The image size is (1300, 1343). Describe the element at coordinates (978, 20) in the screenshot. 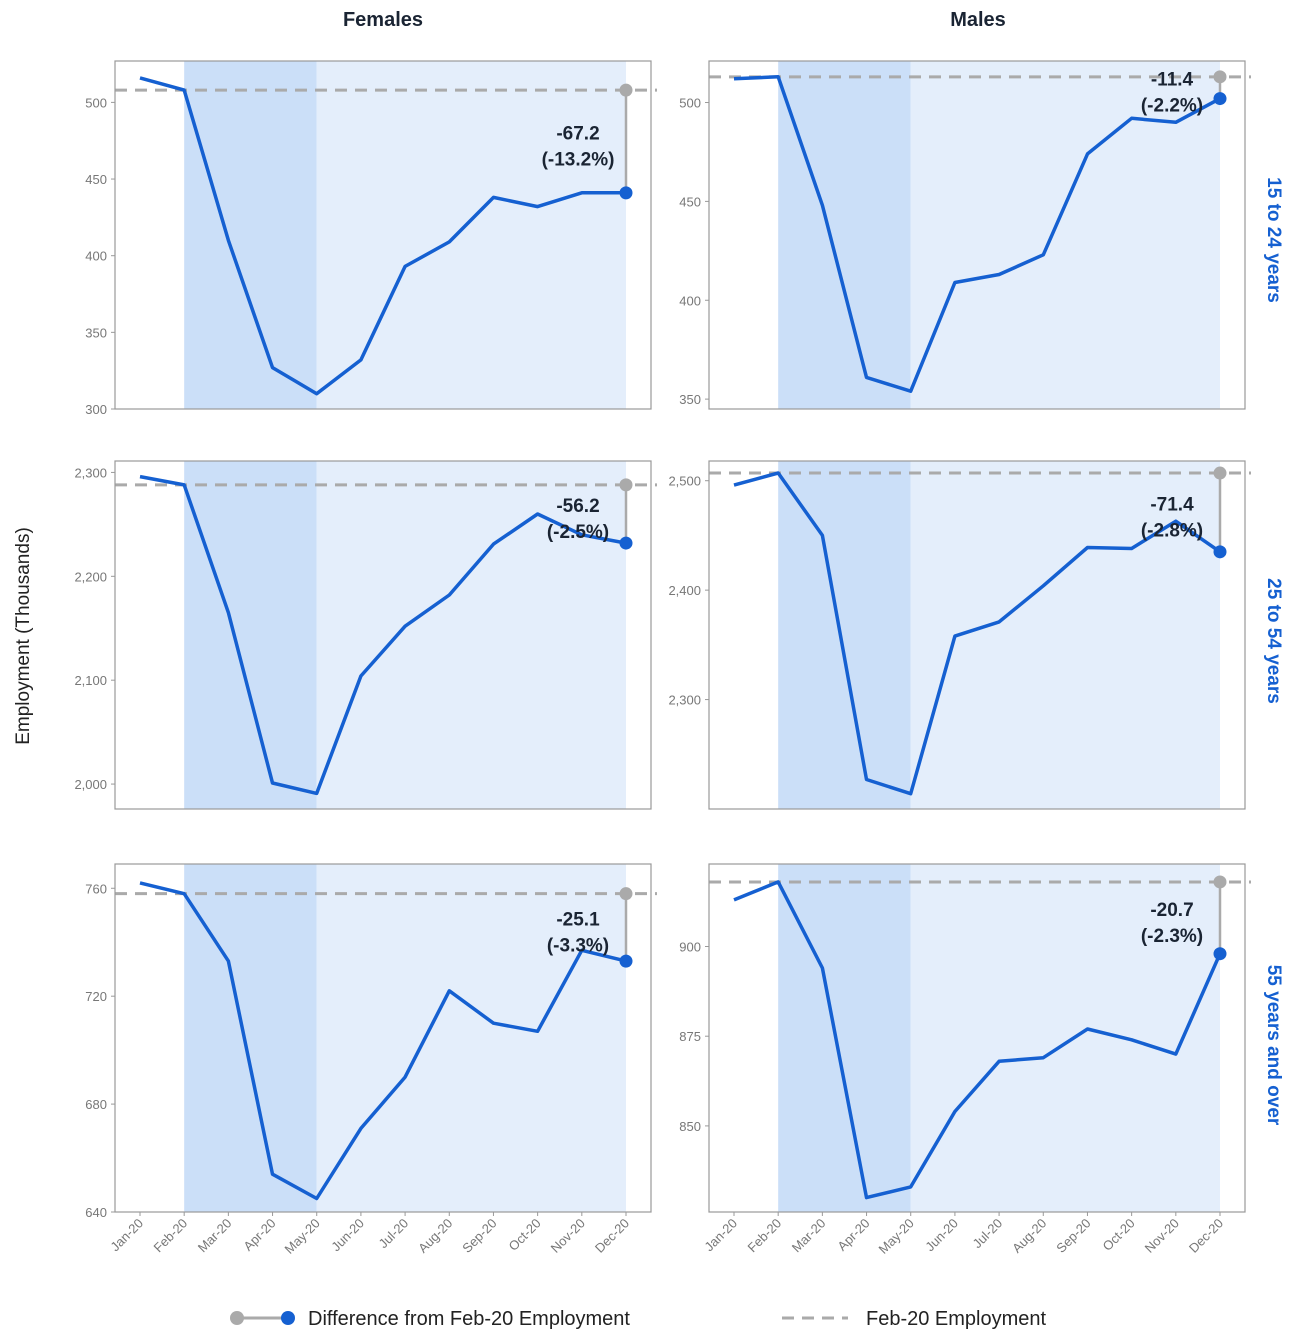

I see `column-title-males: Males` at that location.